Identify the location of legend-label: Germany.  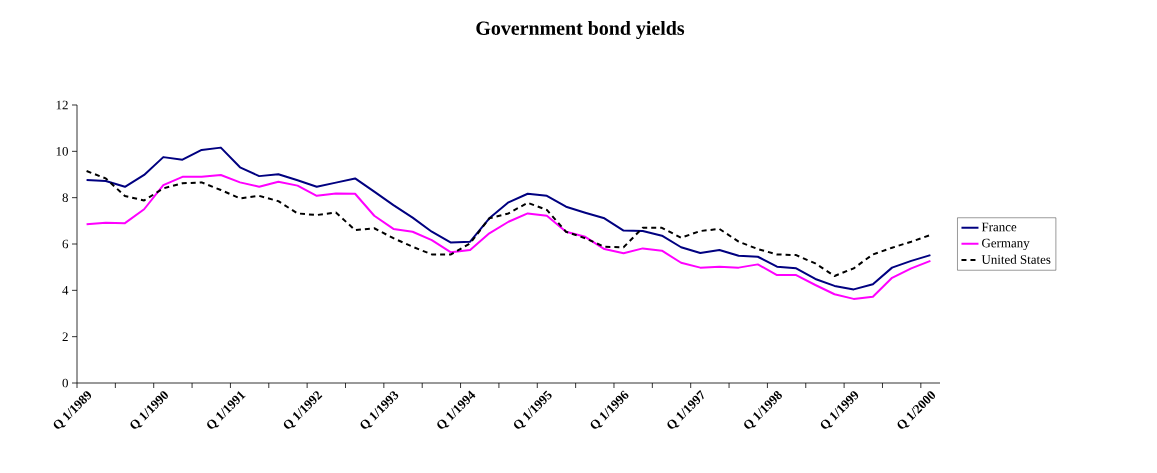
(1006, 244).